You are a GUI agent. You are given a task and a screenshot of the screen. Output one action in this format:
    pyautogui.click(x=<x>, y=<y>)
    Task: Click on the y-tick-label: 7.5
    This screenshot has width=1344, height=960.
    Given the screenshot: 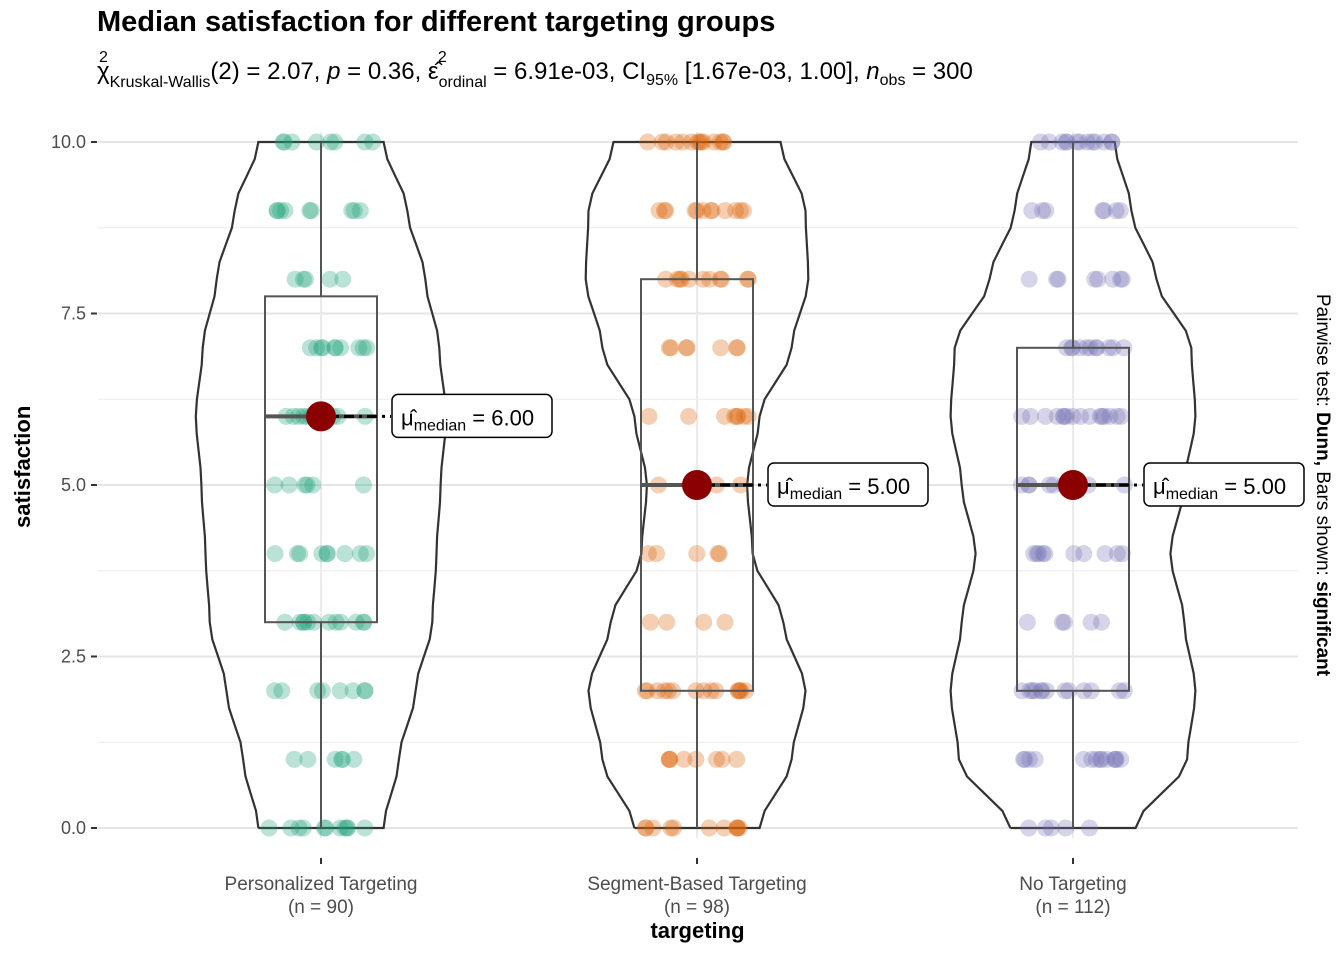 What is the action you would take?
    pyautogui.click(x=73, y=314)
    